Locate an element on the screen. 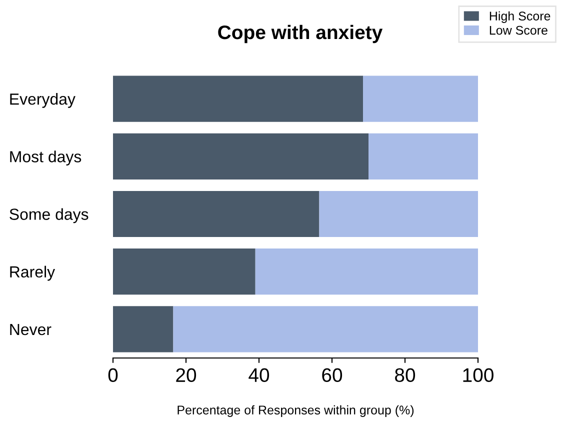 Image resolution: width=562 pixels, height=426 pixels. y-tick-label: Everyday is located at coordinates (43, 100).